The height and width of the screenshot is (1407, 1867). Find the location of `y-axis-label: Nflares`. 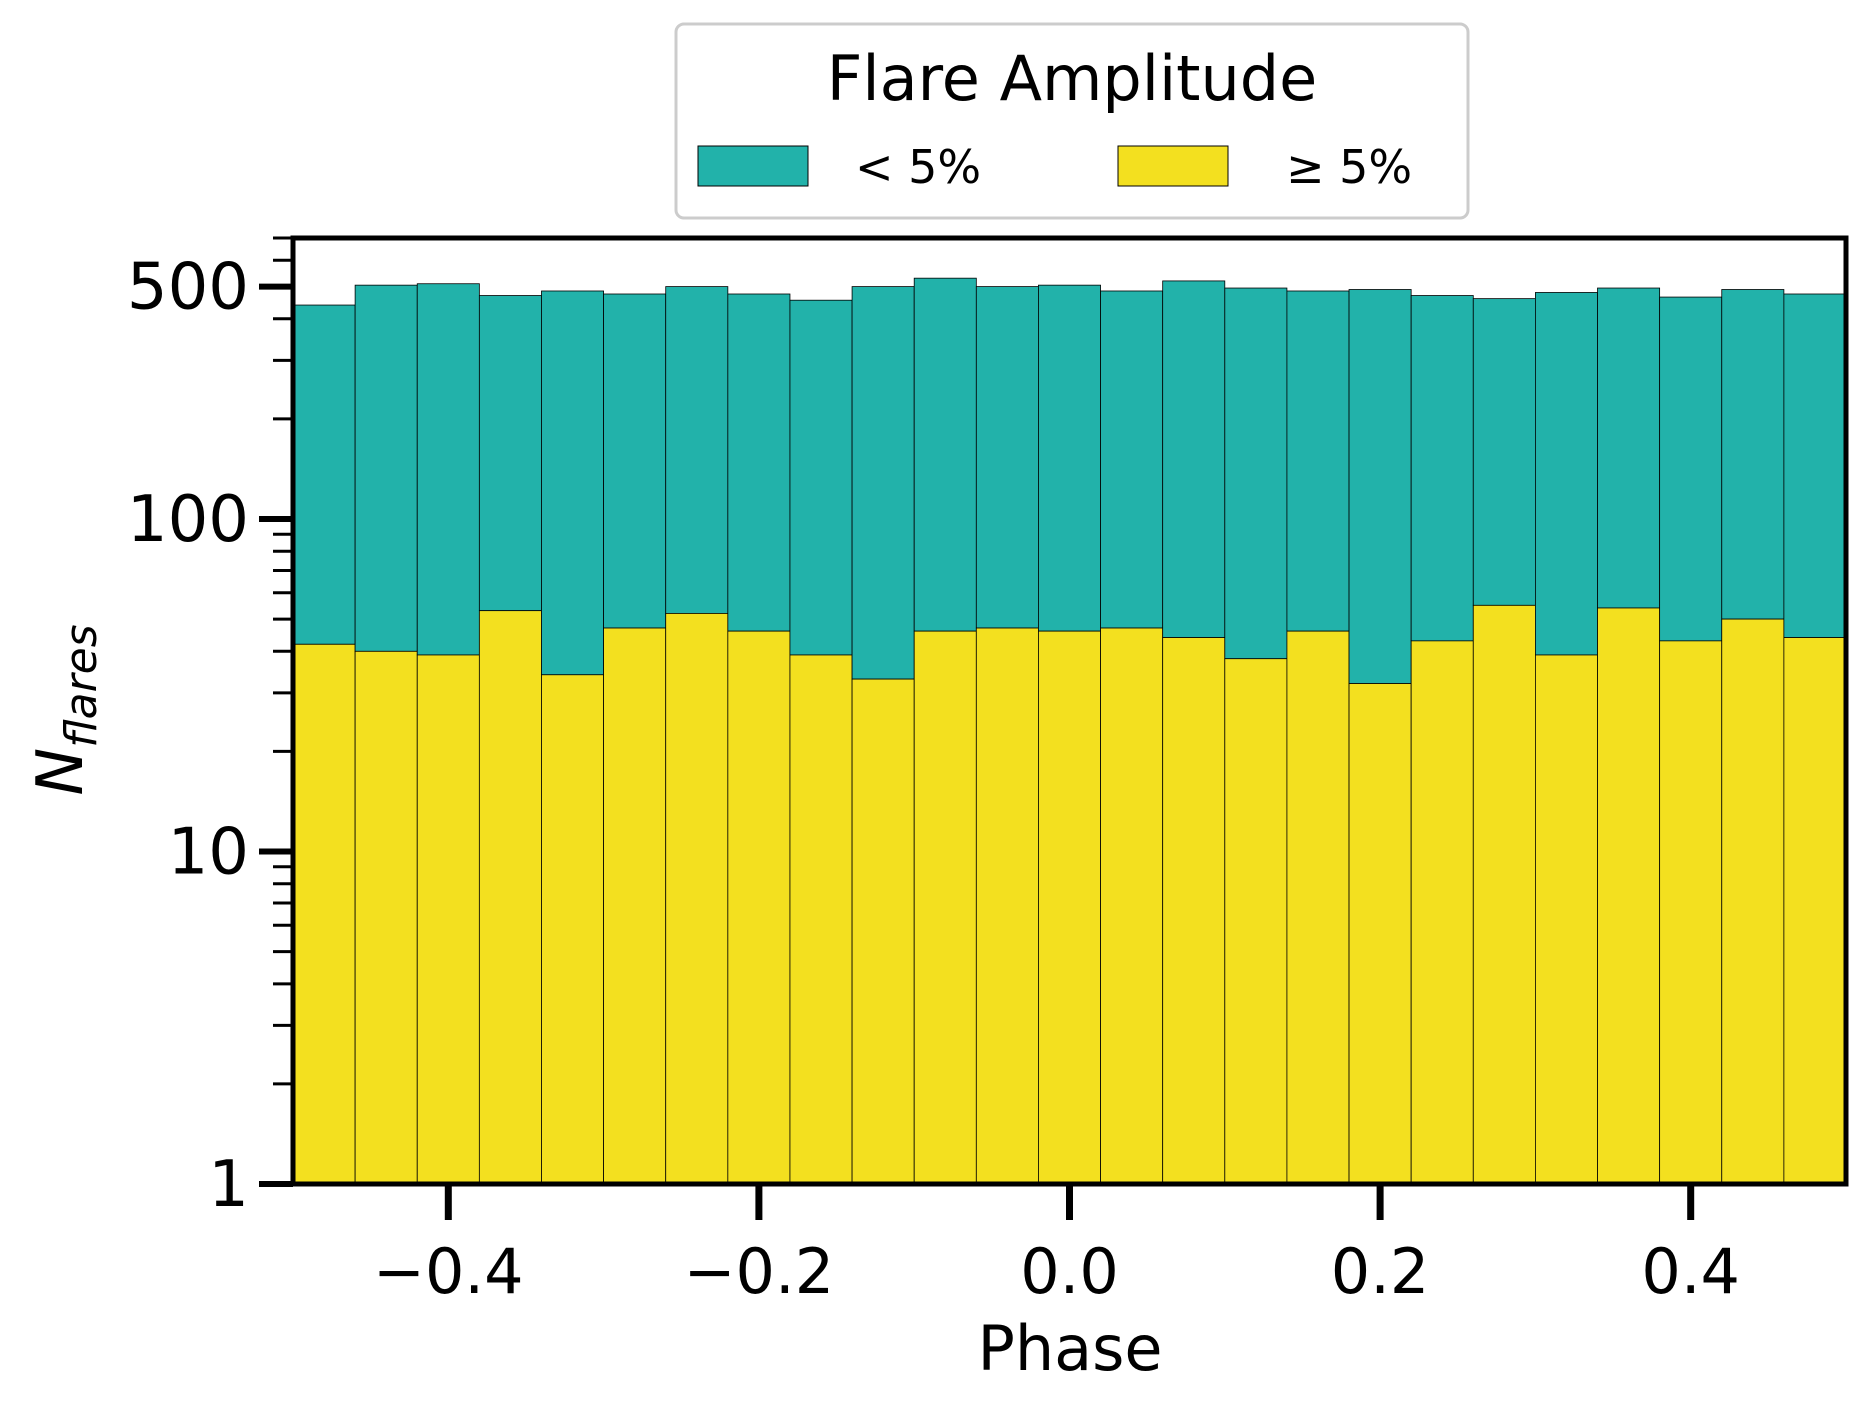

y-axis-label: Nflares is located at coordinates (65, 709).